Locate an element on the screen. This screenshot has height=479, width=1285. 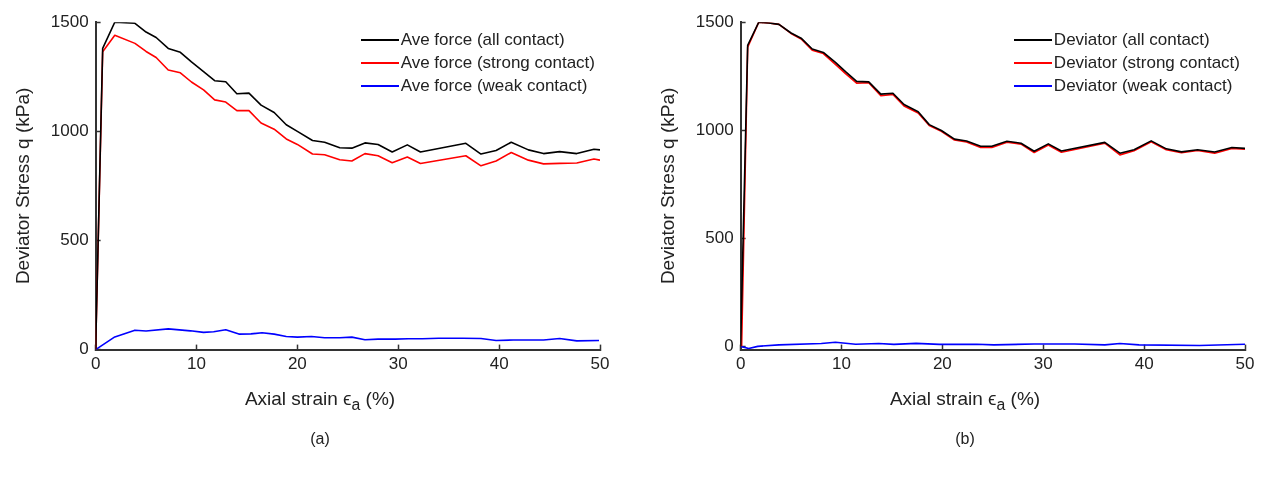
legend-label: Ave force (weak contact) is located at coordinates (494, 86).